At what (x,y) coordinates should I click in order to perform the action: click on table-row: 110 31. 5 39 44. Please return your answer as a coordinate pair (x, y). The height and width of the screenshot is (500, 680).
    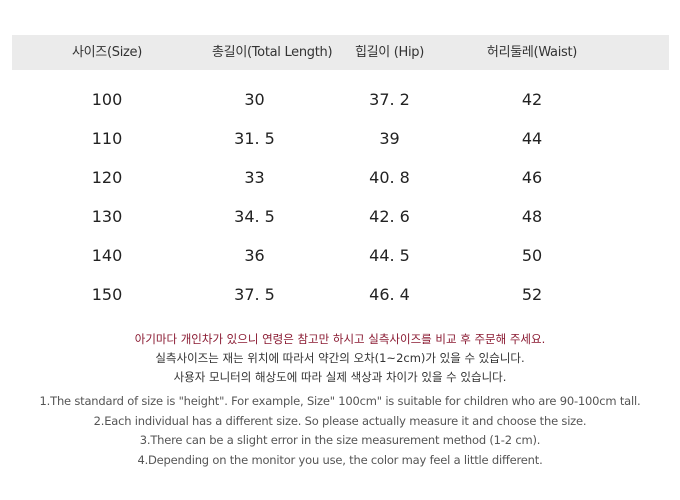
    Looking at the image, I should click on (340, 139).